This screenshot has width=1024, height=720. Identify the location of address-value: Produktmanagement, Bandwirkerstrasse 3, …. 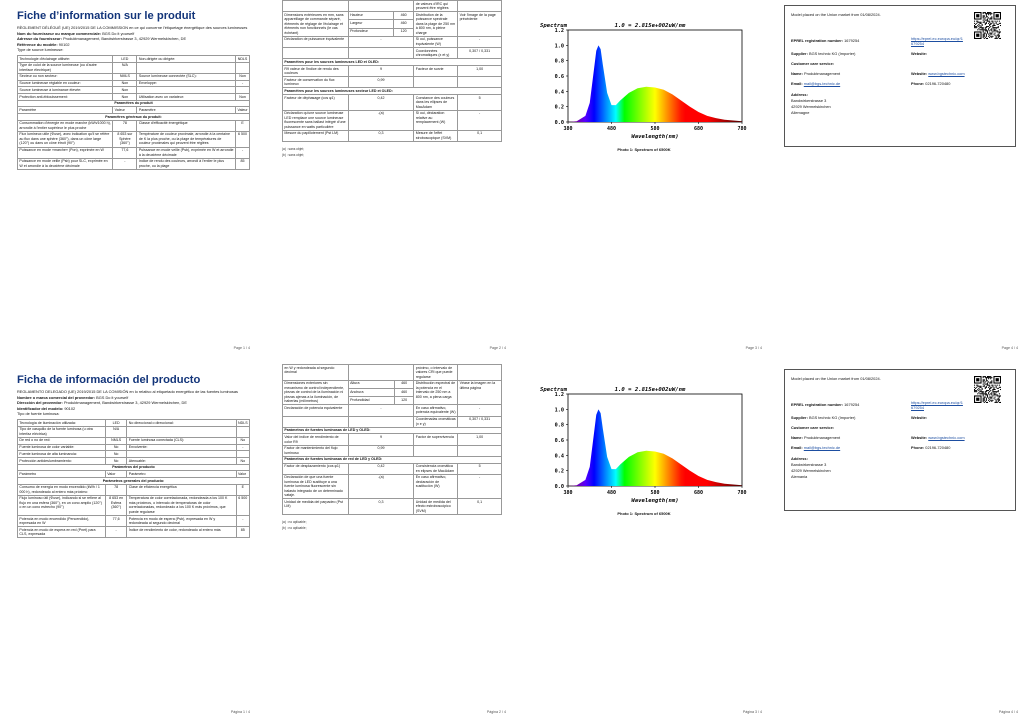
(125, 403).